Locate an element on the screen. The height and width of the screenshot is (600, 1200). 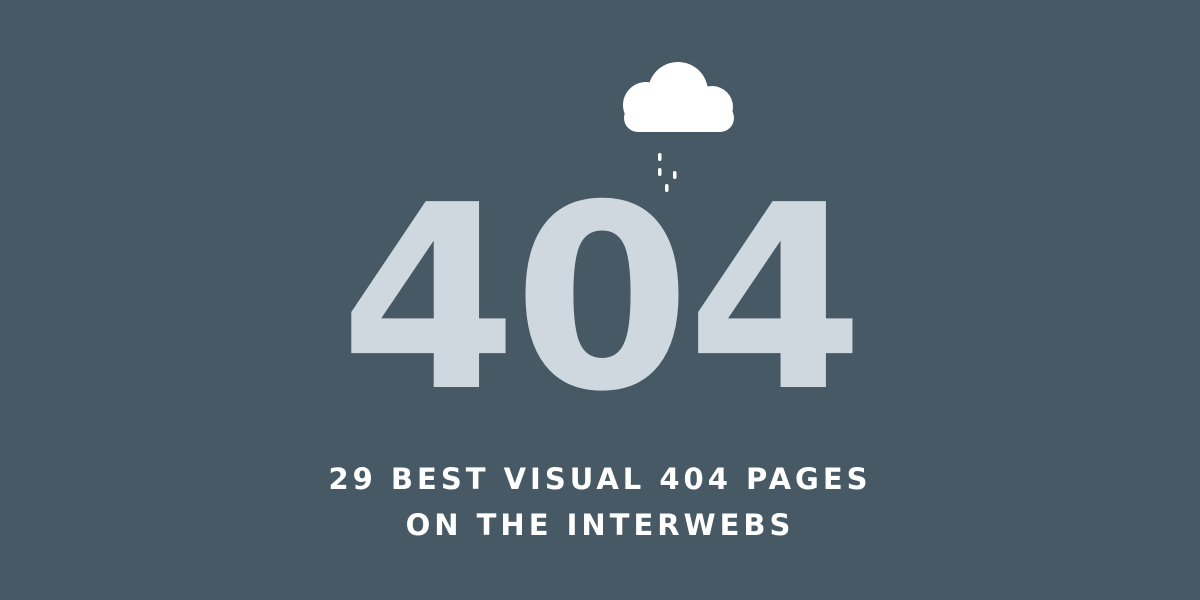
headline-line-2: ON THE INTERWEBS is located at coordinates (600, 525).